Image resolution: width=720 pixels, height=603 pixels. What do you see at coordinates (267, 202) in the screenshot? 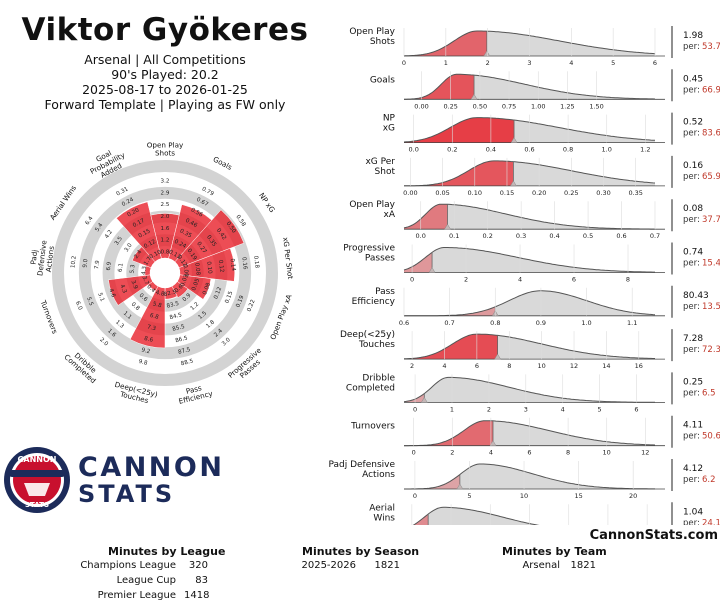
I see `radar-axis-label-line: NP xG` at bounding box center [267, 202].